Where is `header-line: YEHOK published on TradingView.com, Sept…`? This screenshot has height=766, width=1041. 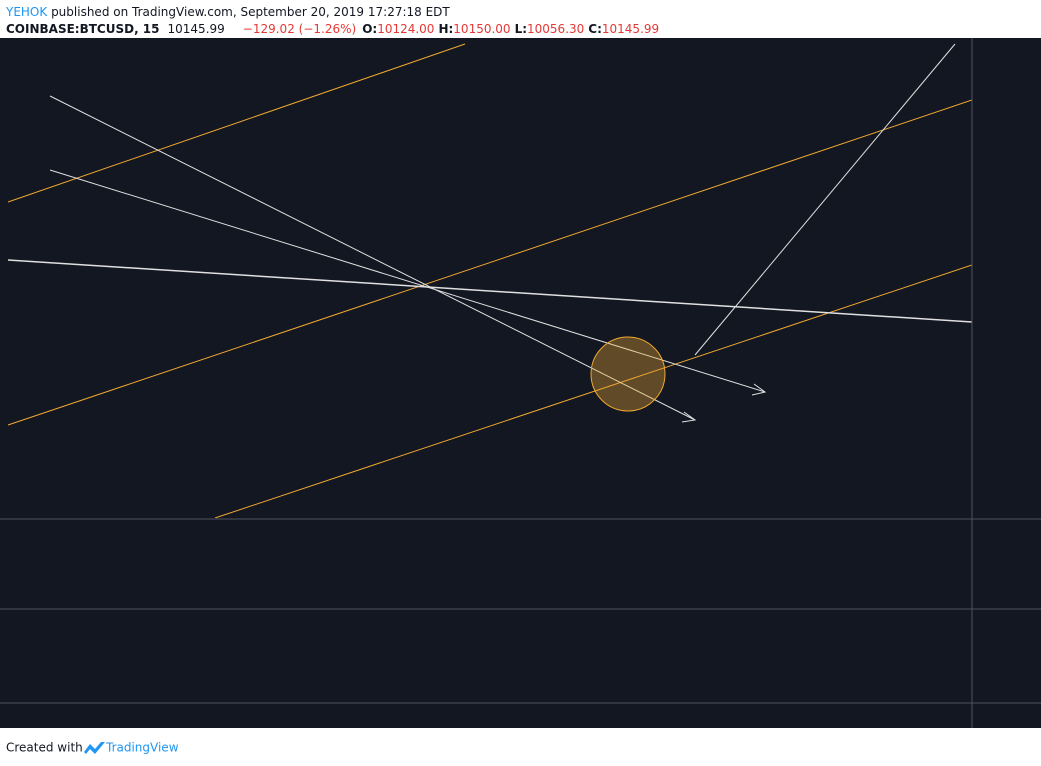 header-line: YEHOK published on TradingView.com, Sept… is located at coordinates (227, 12).